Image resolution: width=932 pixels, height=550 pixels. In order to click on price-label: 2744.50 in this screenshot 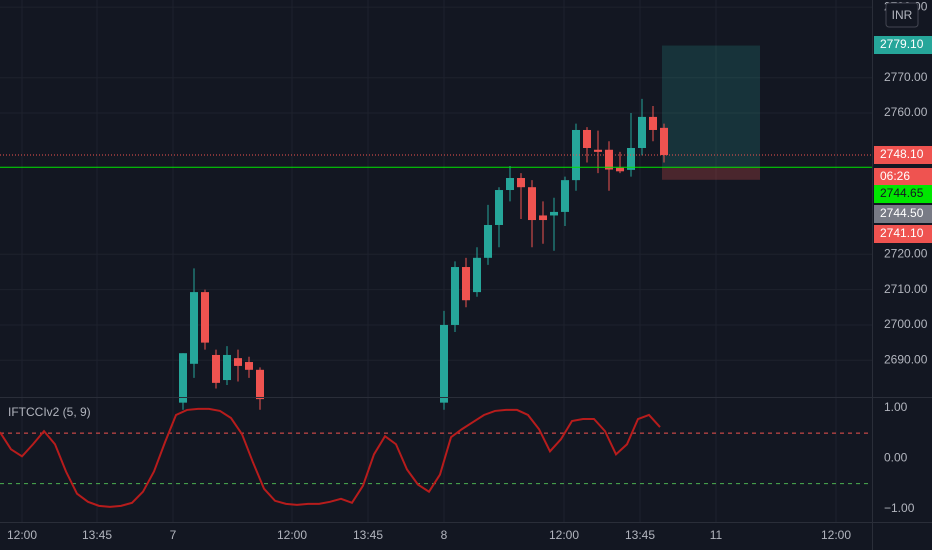, I will do `click(902, 213)`.